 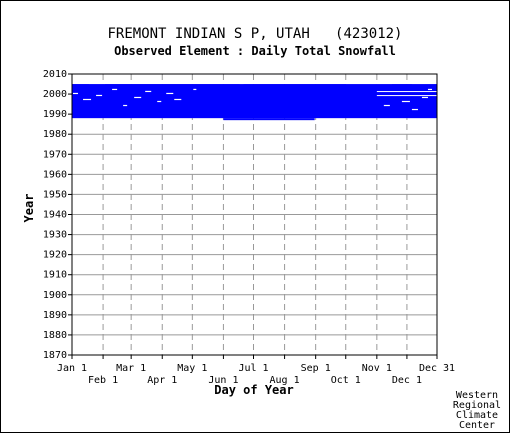 What do you see at coordinates (285, 380) in the screenshot?
I see `x-tick-label: Aug 1` at bounding box center [285, 380].